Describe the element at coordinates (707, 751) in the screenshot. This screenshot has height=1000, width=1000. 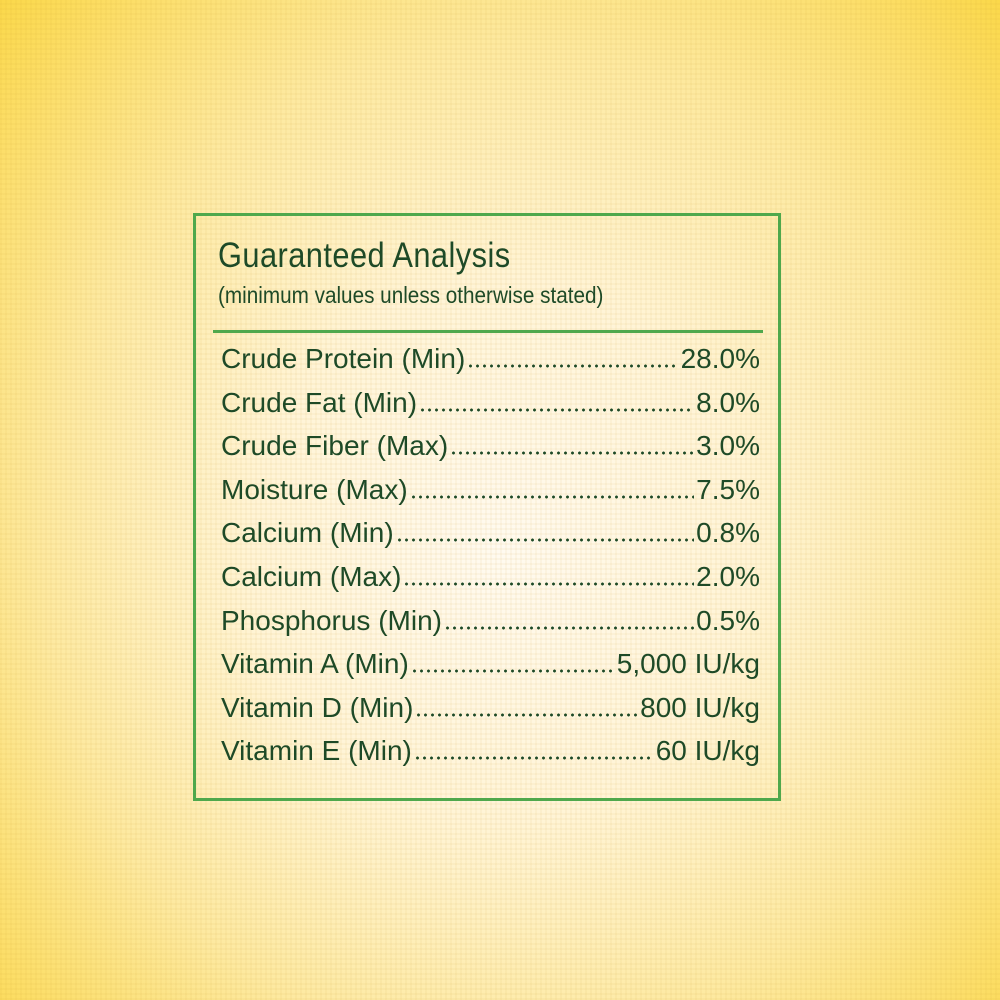
I see `row-value: 60 IU/kg` at that location.